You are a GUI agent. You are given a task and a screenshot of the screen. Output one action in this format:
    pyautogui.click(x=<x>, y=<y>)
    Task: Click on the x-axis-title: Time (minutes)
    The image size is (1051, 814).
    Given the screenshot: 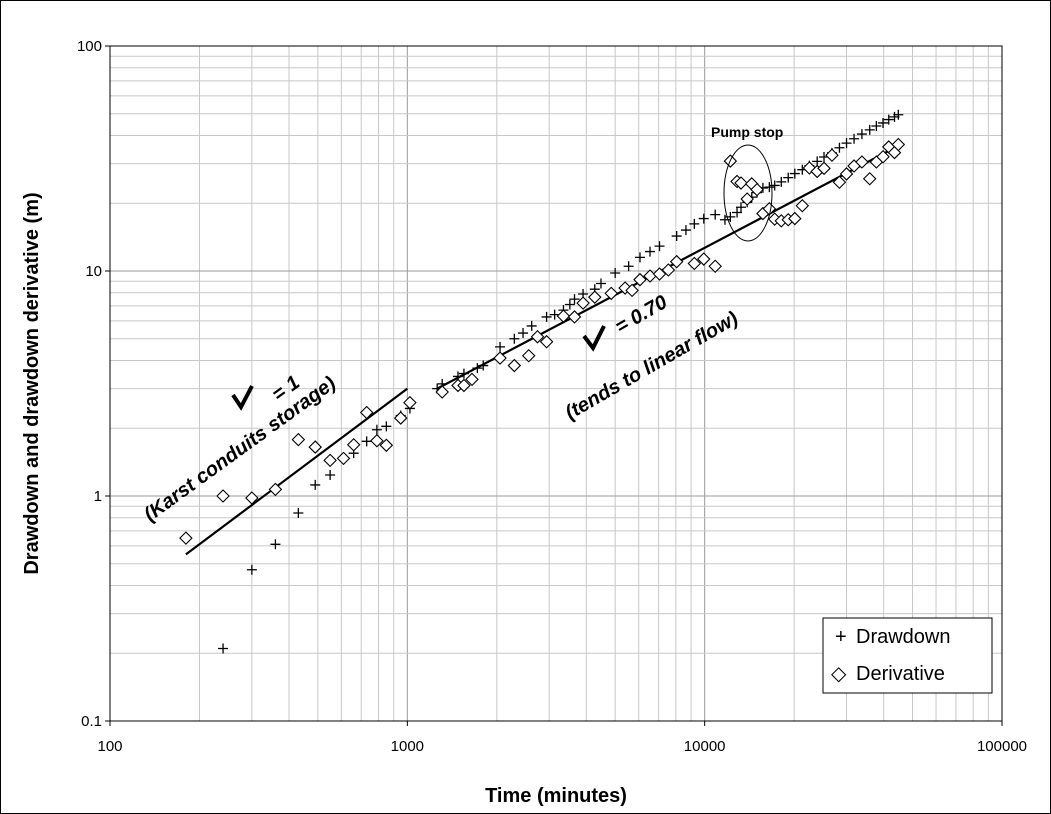 What is the action you would take?
    pyautogui.click(x=556, y=796)
    